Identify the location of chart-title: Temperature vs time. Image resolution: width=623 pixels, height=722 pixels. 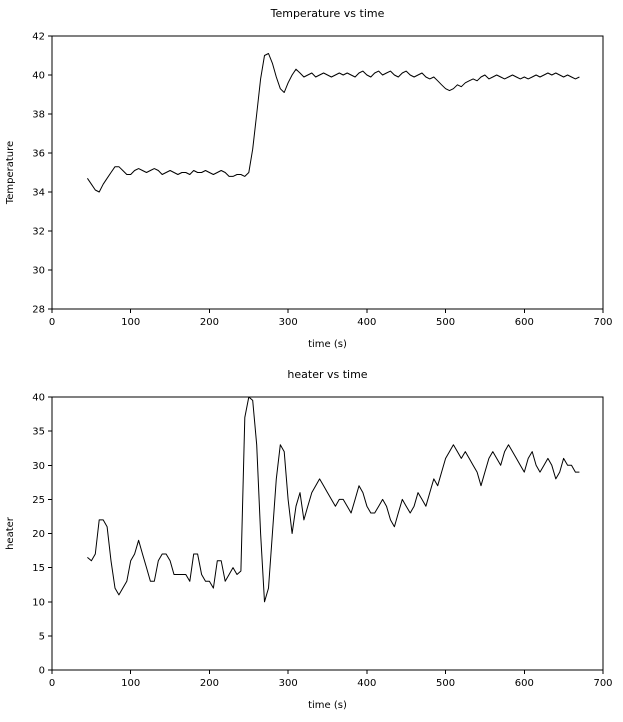
(327, 13).